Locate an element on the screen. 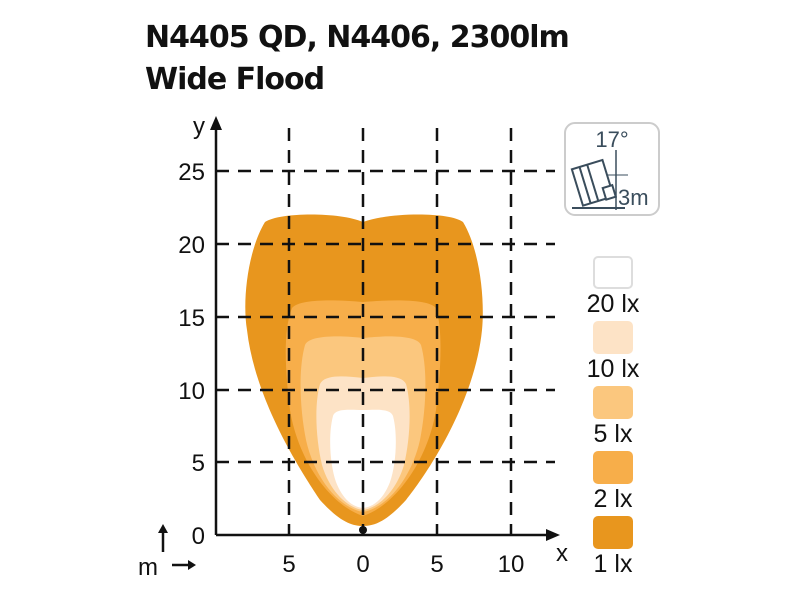  legend-swatch-10lx is located at coordinates (613, 337).